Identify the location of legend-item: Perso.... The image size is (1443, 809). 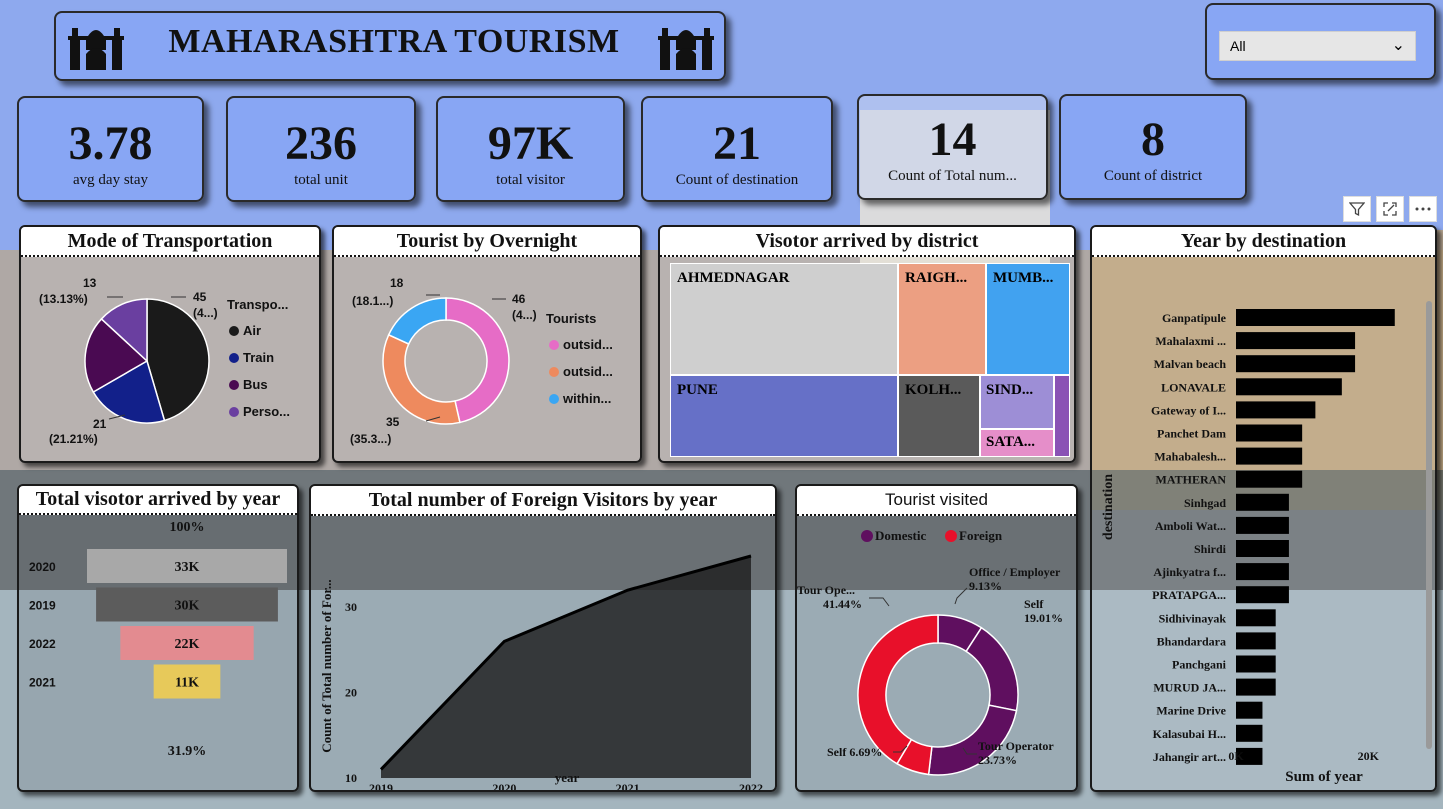
(266, 411).